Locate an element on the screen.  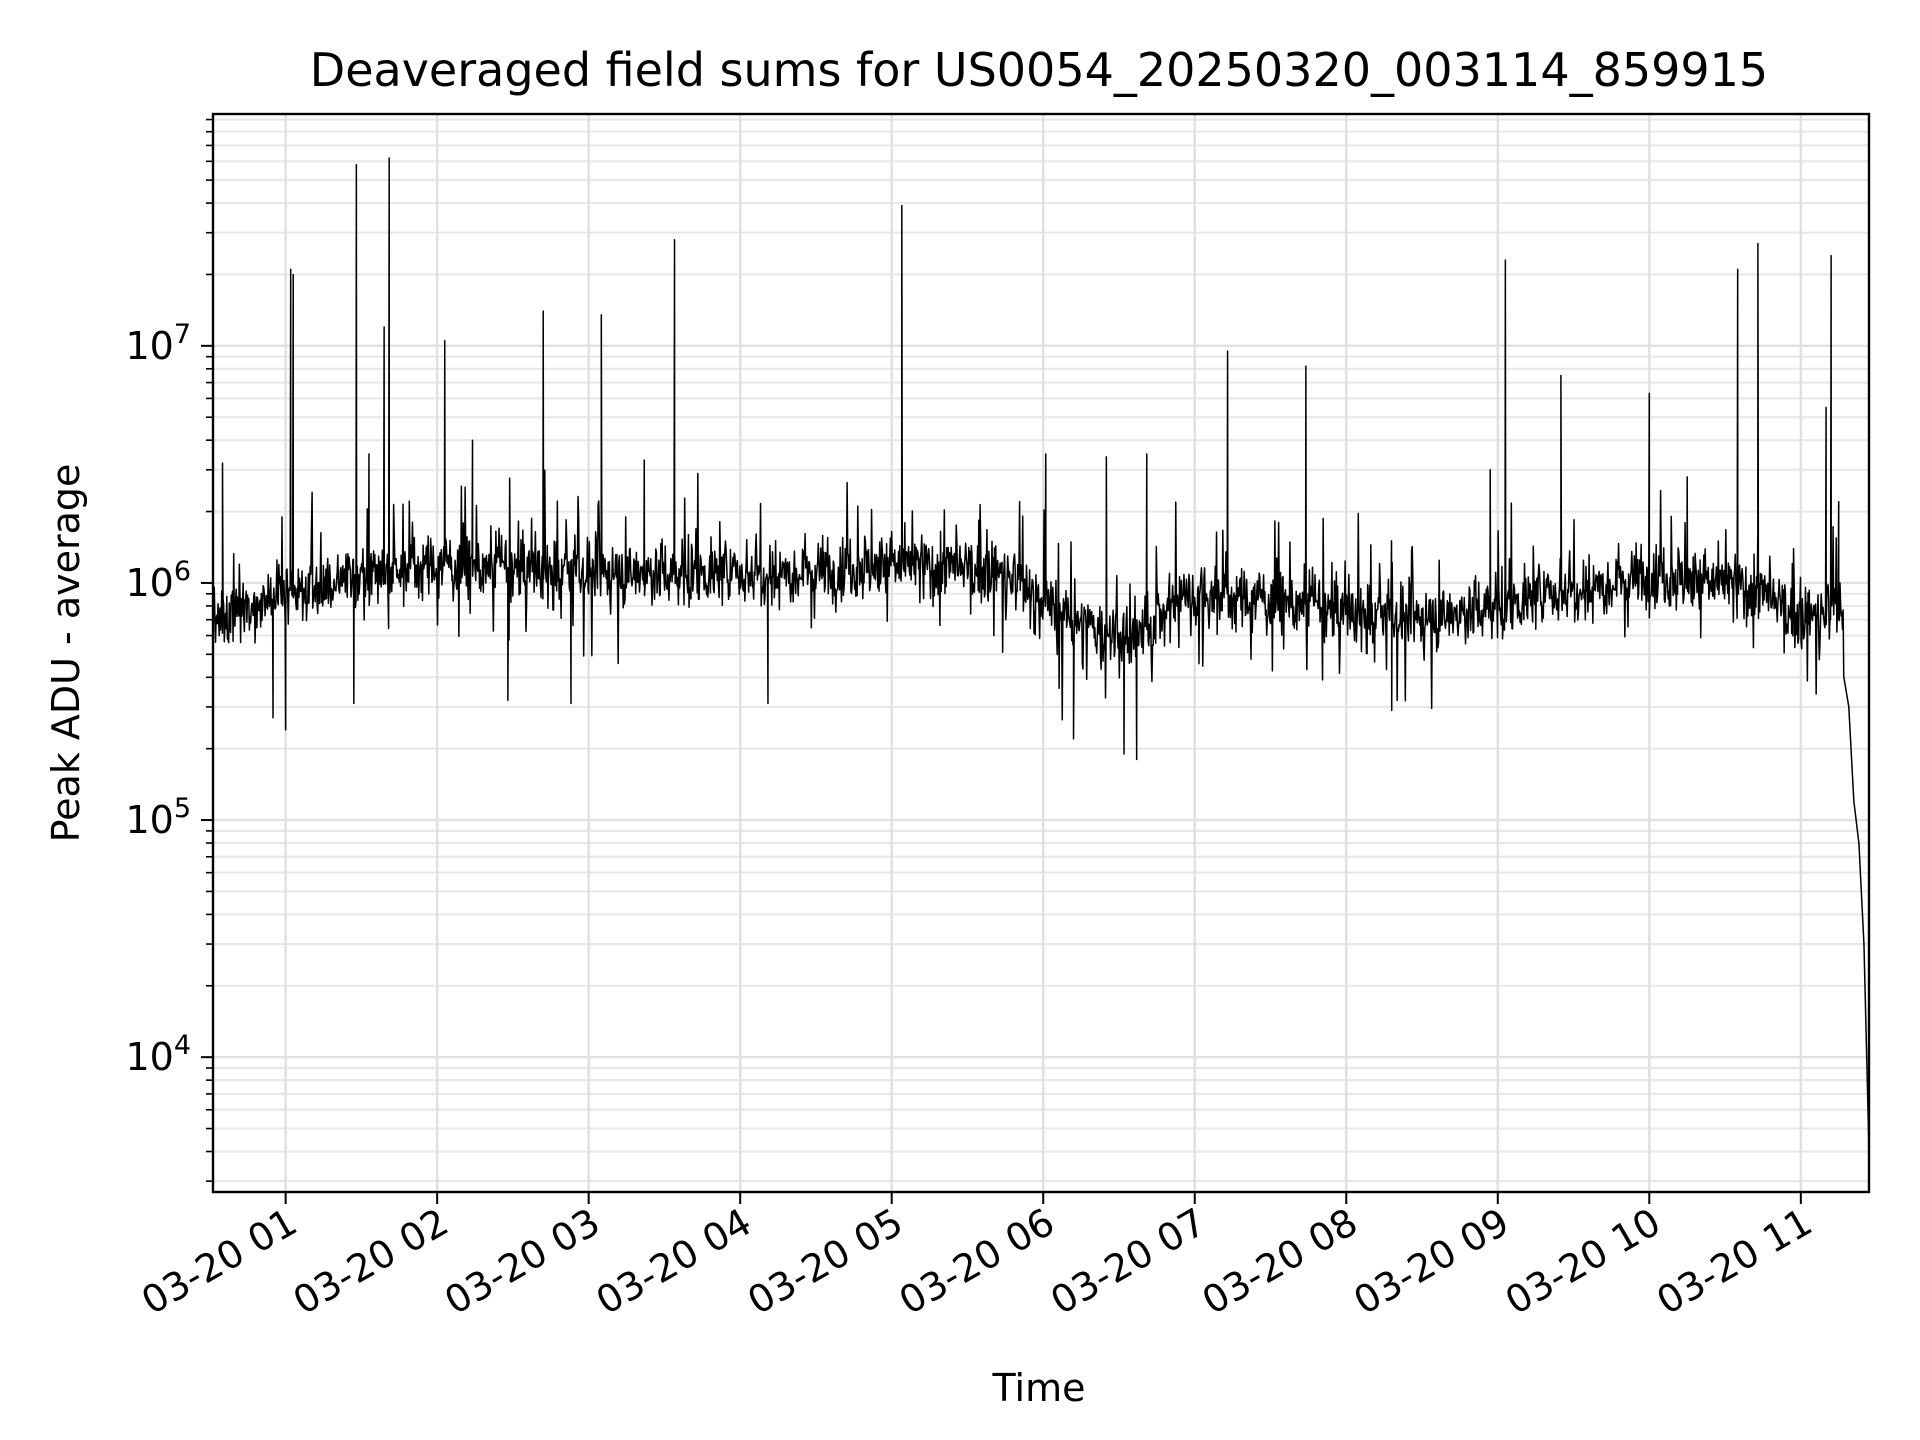
x-axis-label: Time is located at coordinates (1039, 1388).